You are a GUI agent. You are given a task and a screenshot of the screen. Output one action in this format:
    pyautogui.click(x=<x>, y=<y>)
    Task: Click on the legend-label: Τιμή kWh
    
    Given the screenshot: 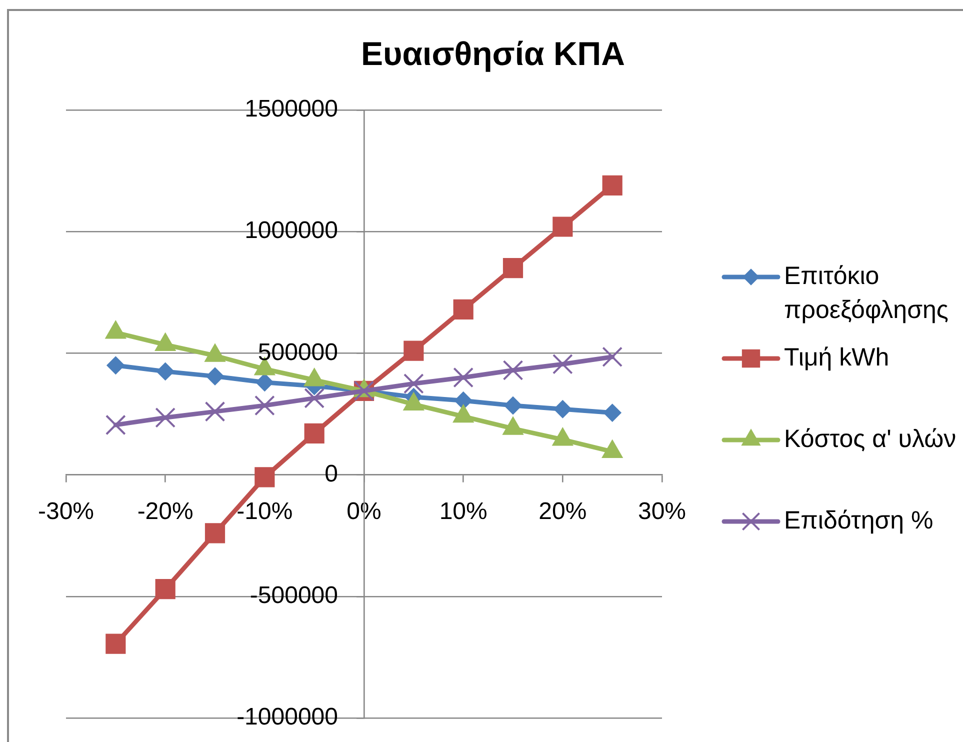 What is the action you would take?
    pyautogui.click(x=837, y=357)
    